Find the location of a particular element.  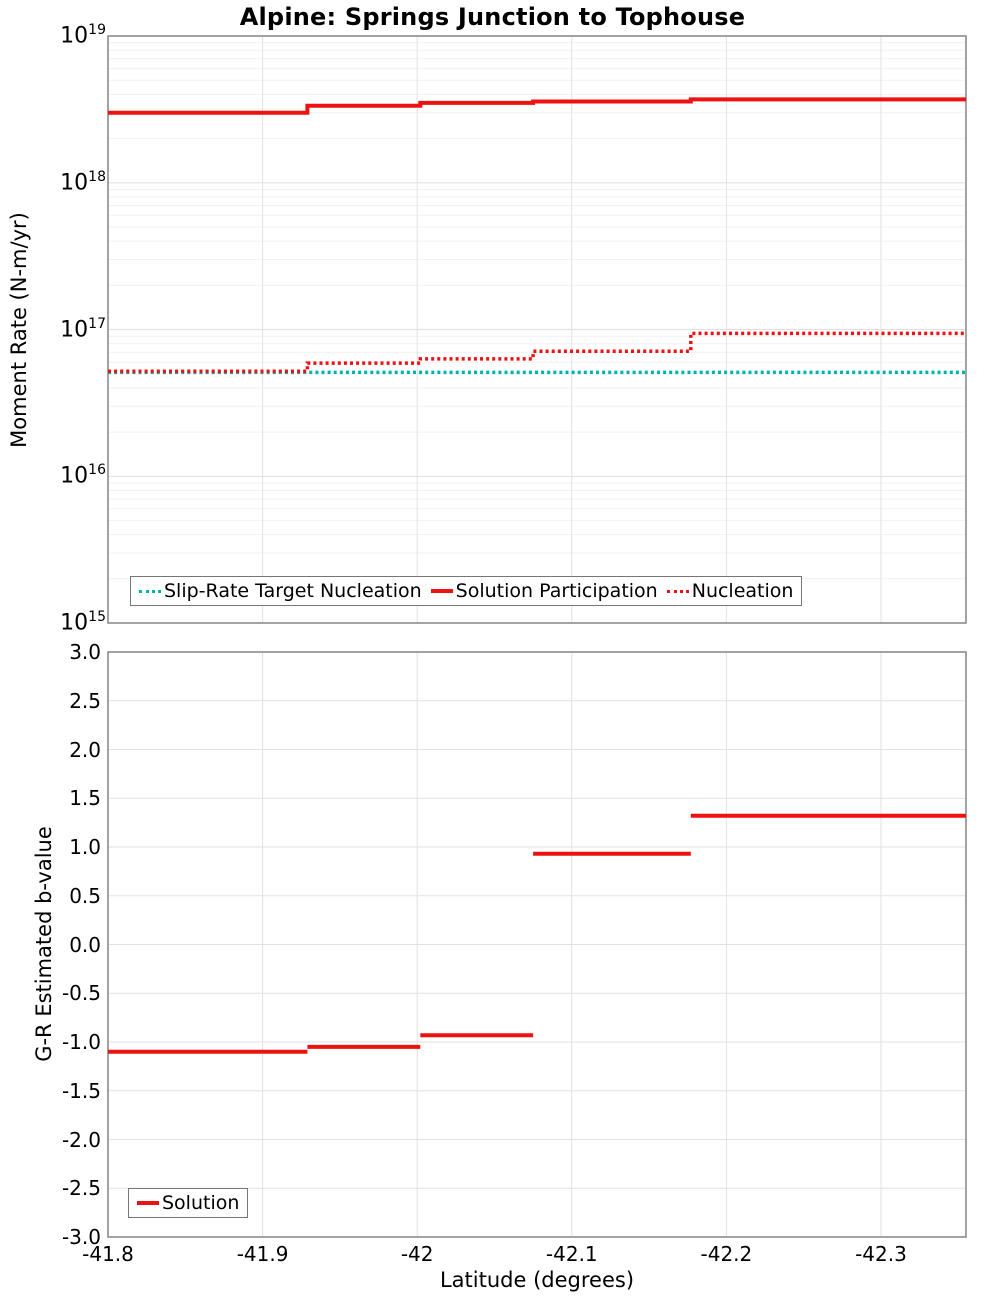

y-tick-label-1.5: 1.5 is located at coordinates (85, 798).